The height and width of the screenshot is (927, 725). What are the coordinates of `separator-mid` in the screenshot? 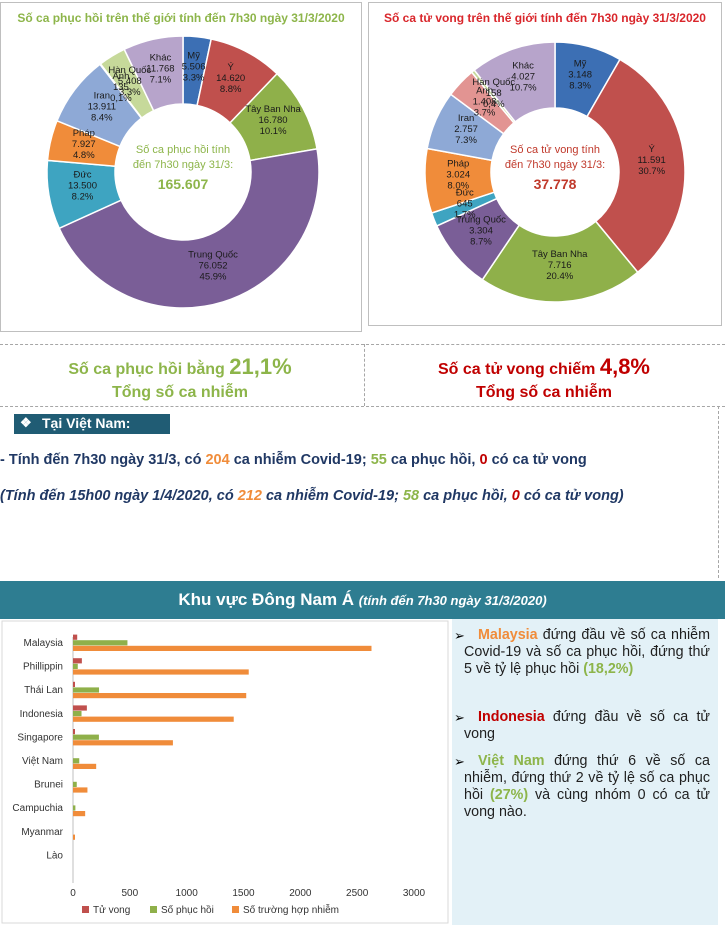 It's located at (364, 375).